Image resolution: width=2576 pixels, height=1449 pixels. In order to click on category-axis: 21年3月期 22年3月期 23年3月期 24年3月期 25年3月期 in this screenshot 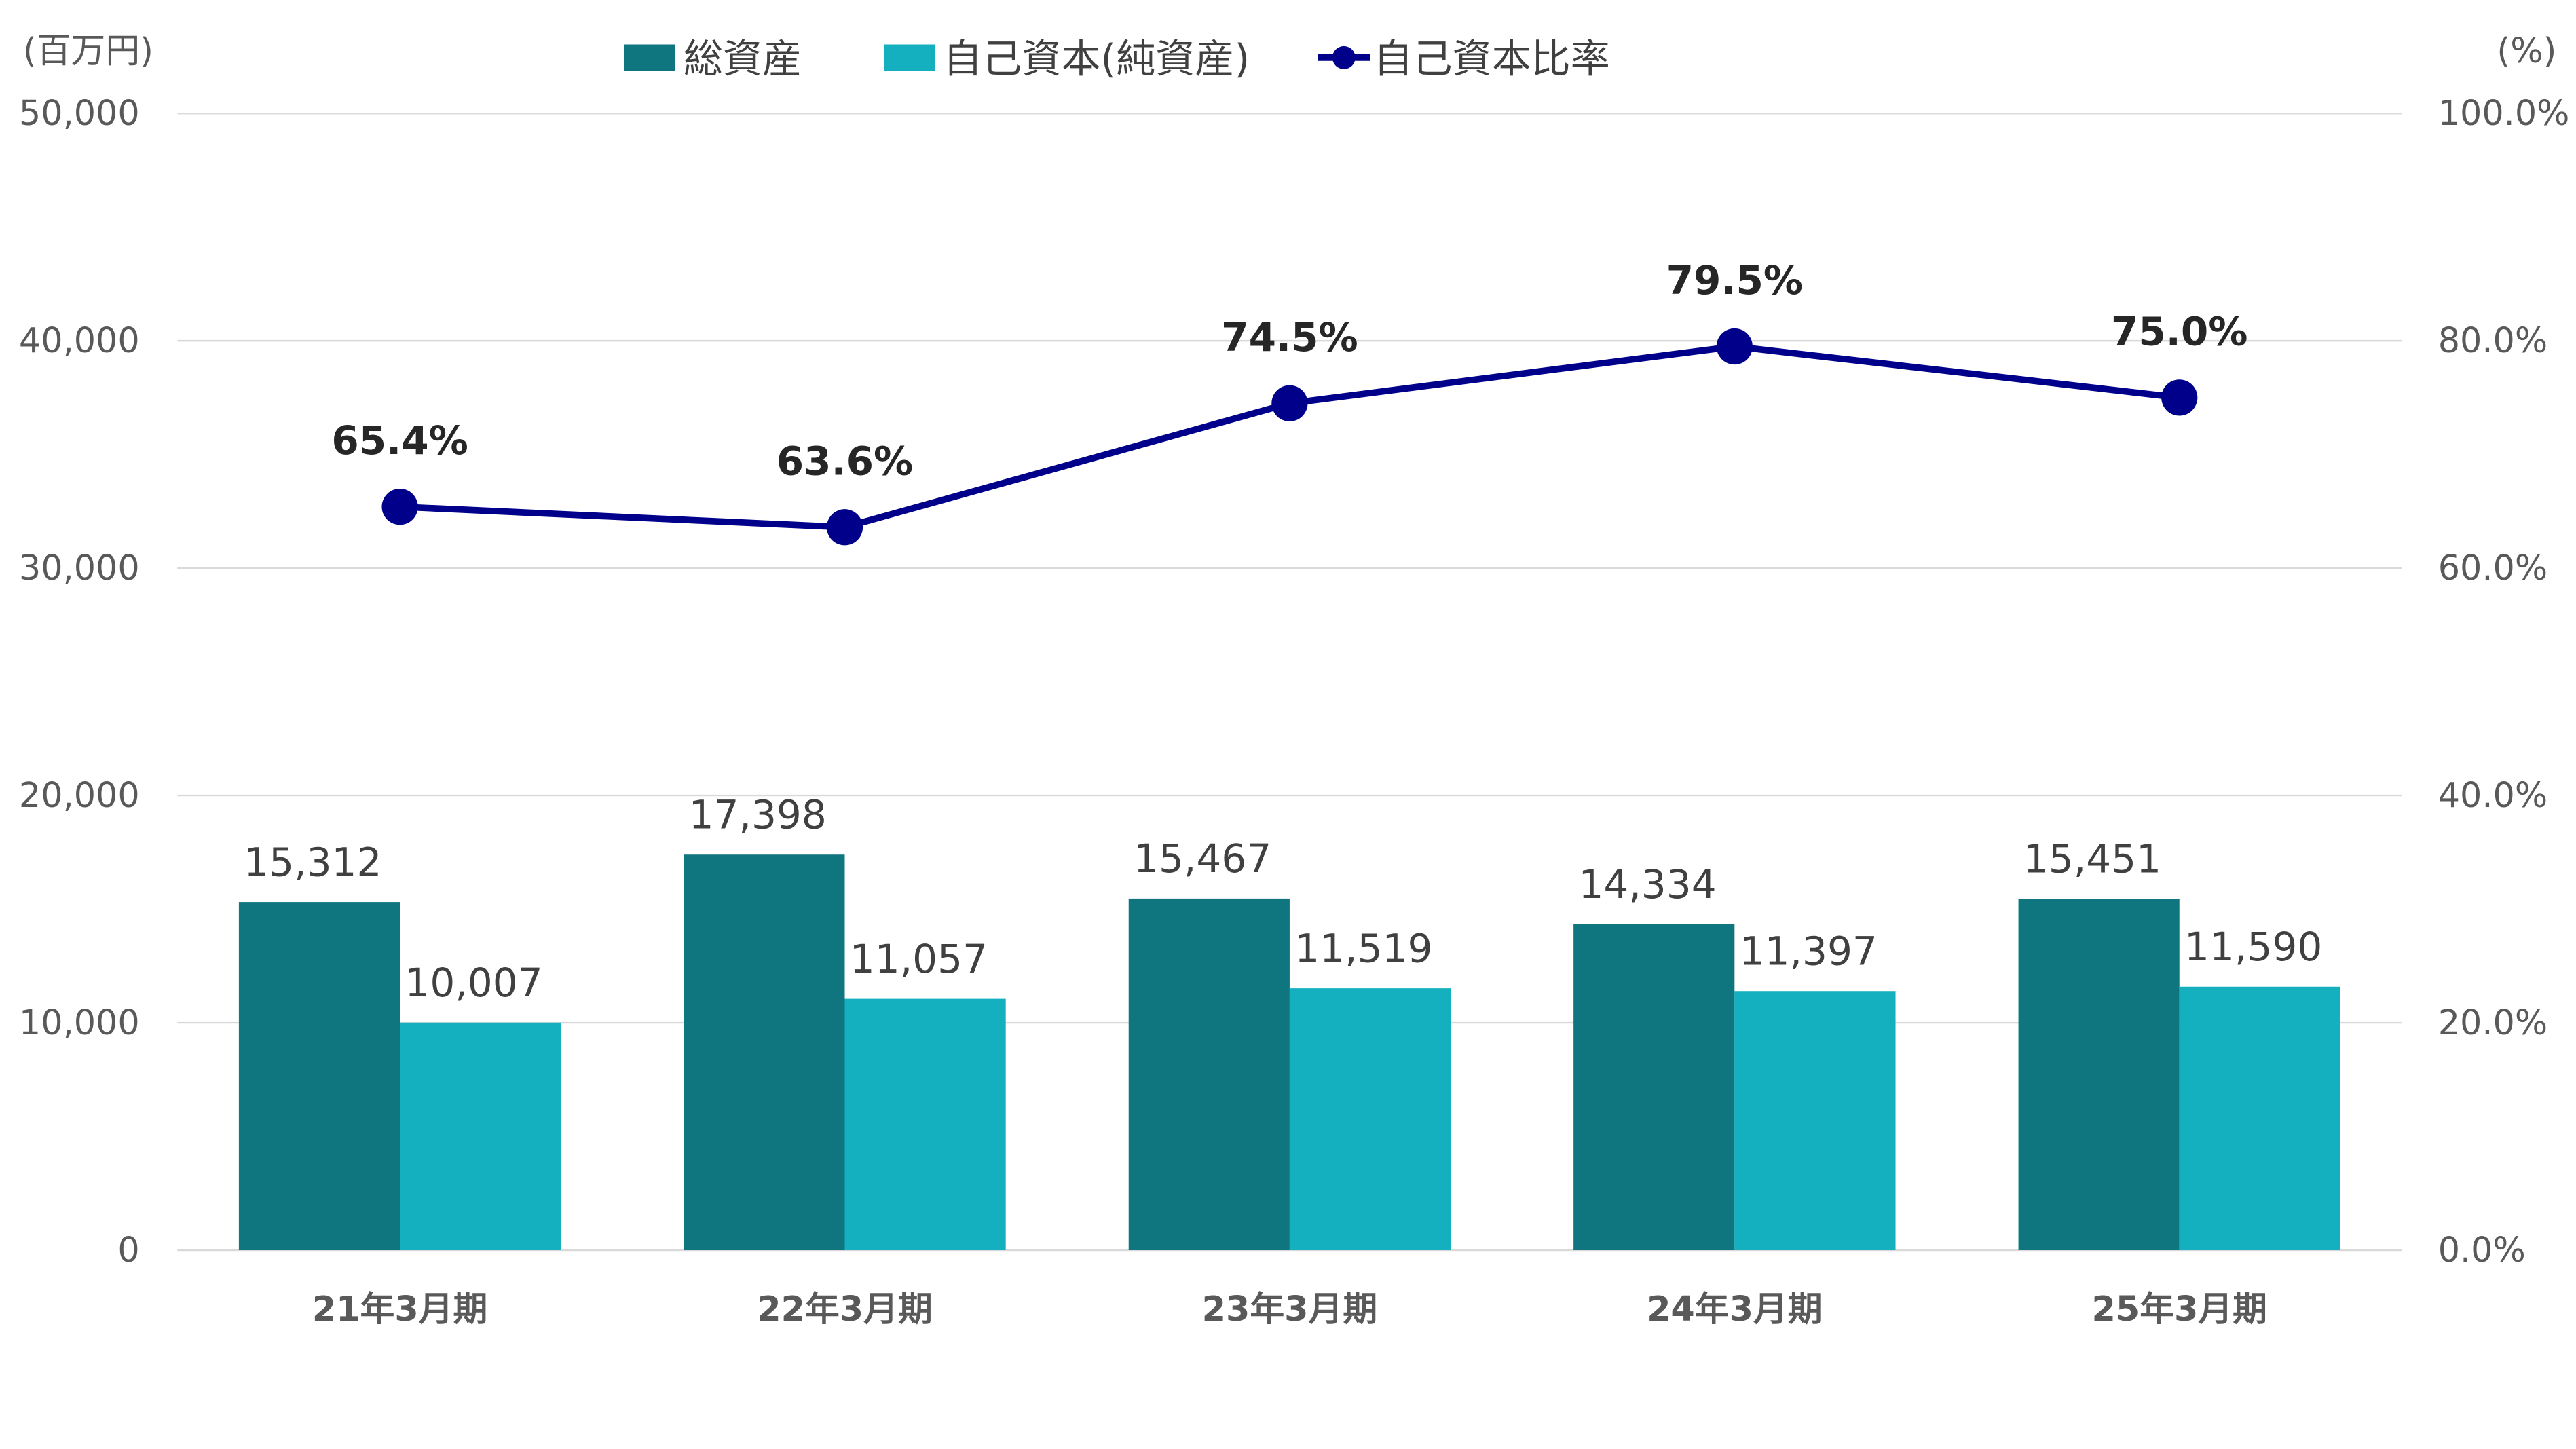, I will do `click(1290, 1309)`.